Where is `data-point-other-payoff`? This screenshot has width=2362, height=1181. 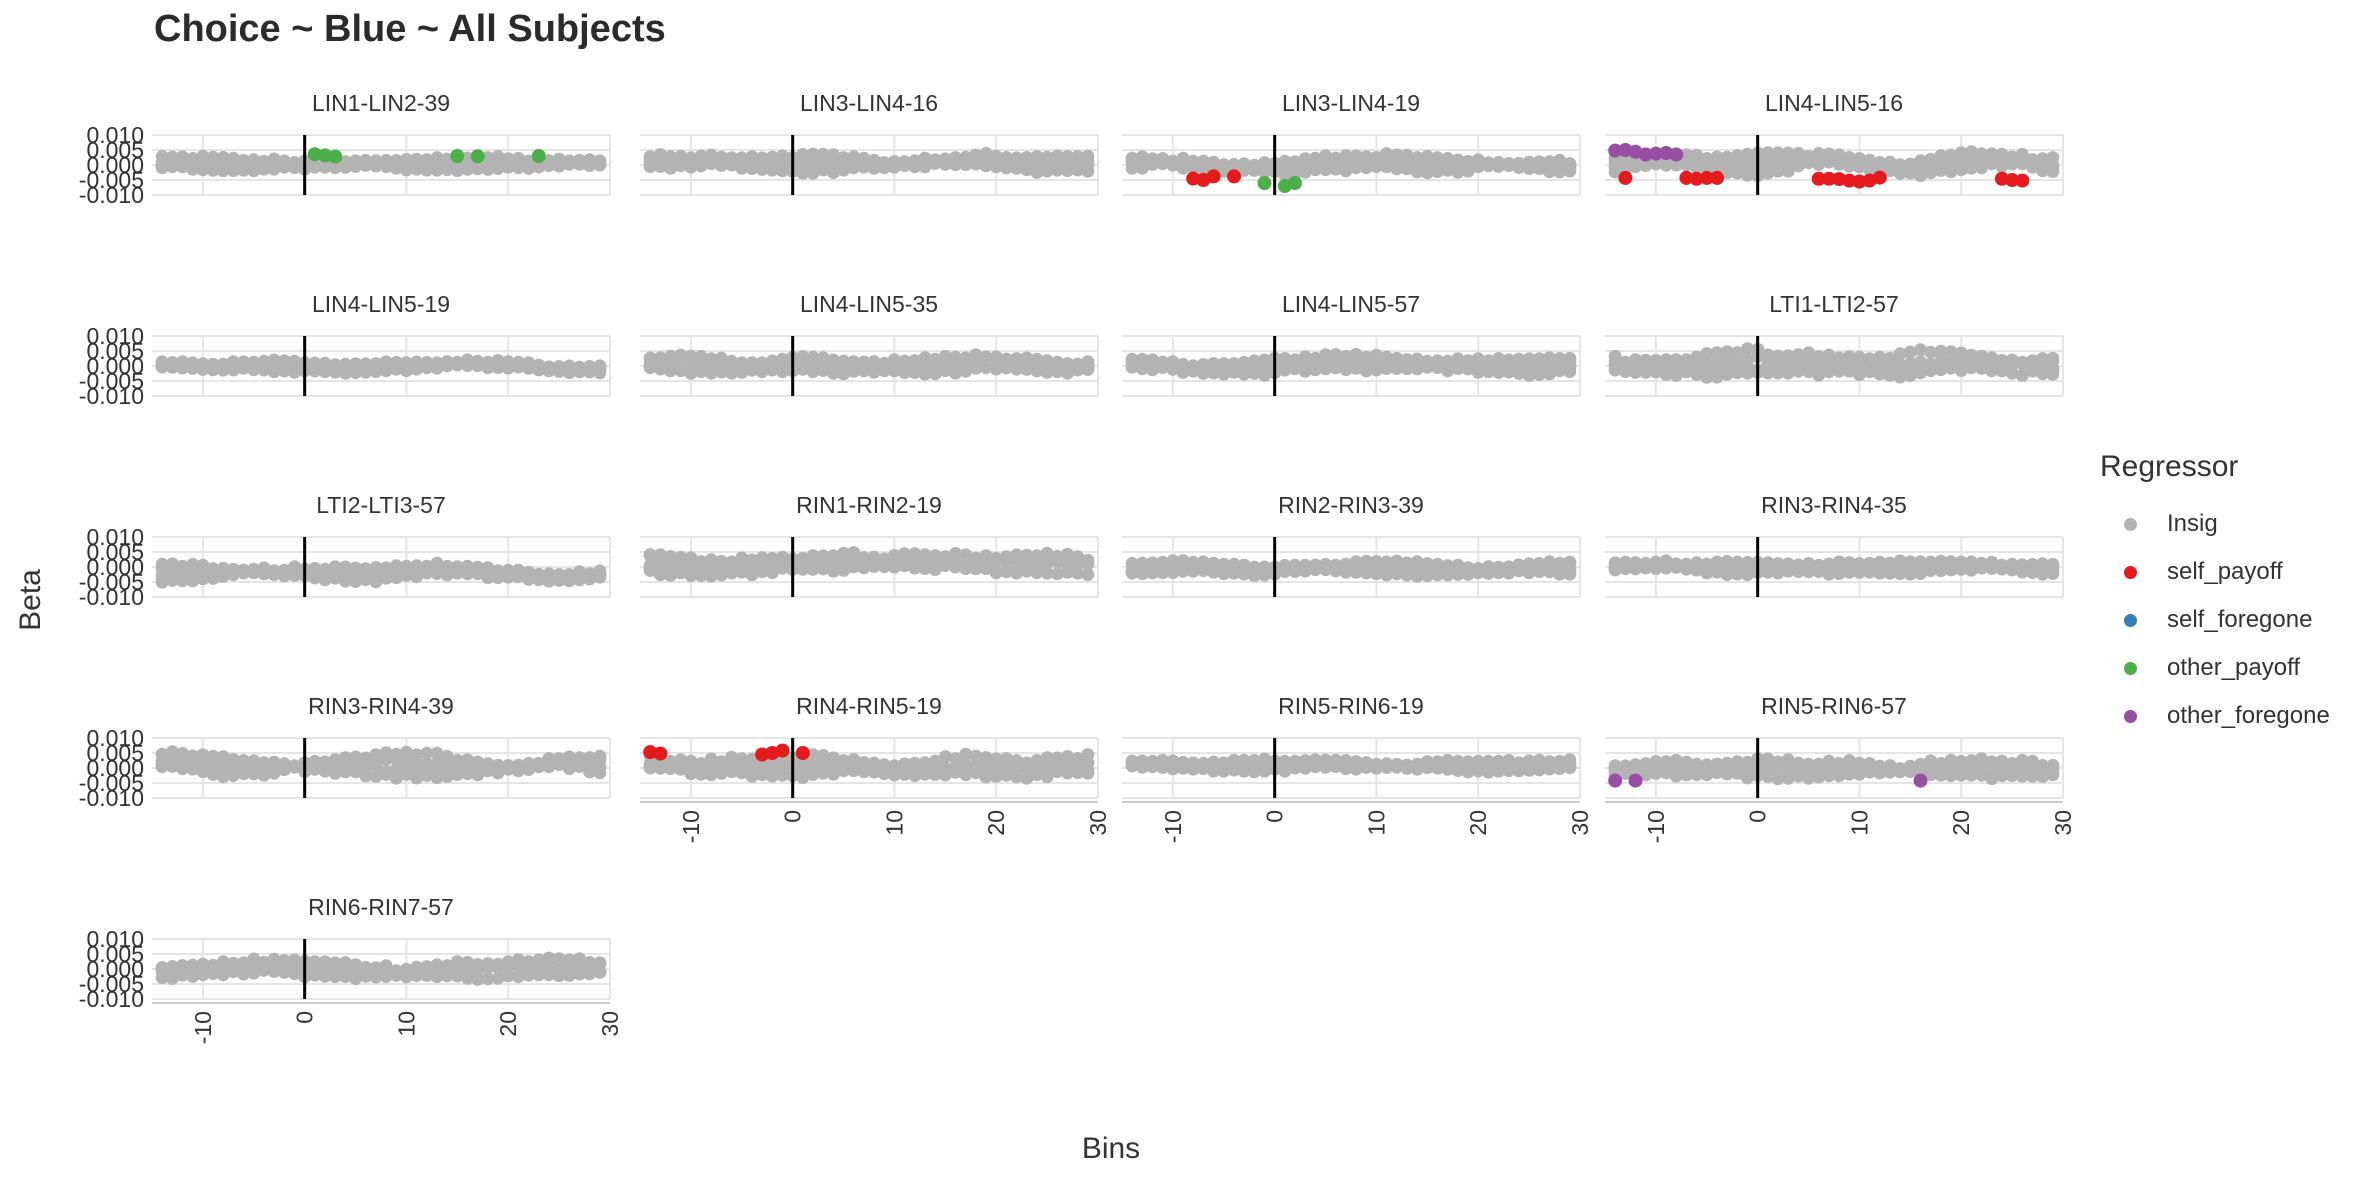
data-point-other-payoff is located at coordinates (325, 155).